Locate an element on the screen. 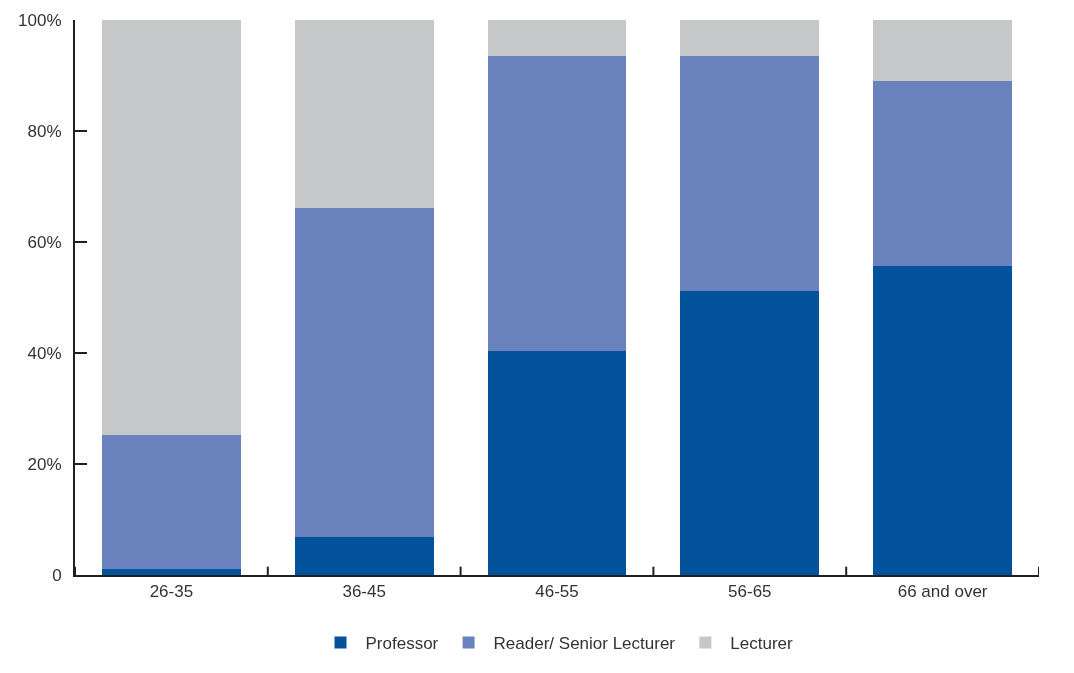 The image size is (1074, 673). y-tick-label: 100% is located at coordinates (40, 20).